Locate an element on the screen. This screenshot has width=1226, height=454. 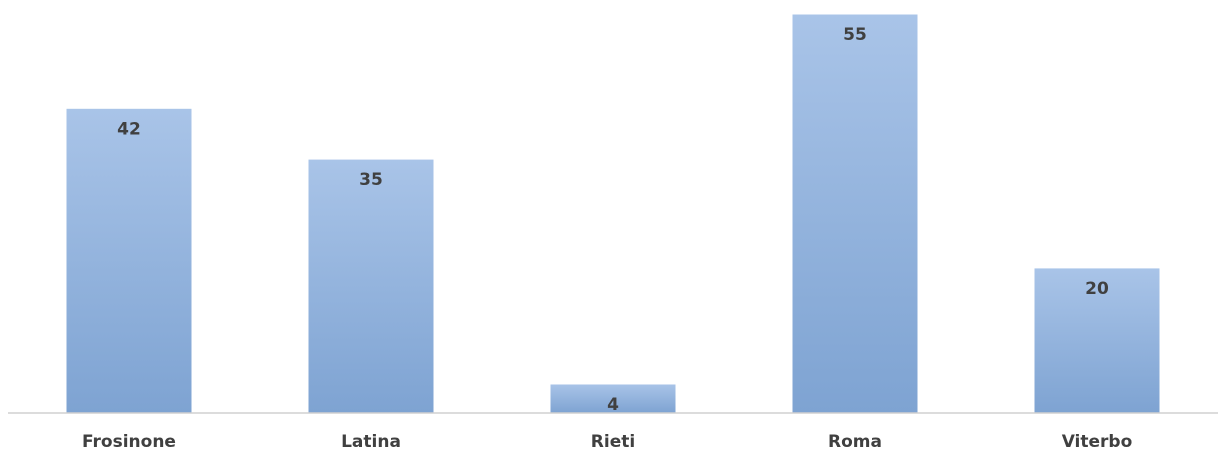
category-label-latina: Latina is located at coordinates (371, 442).